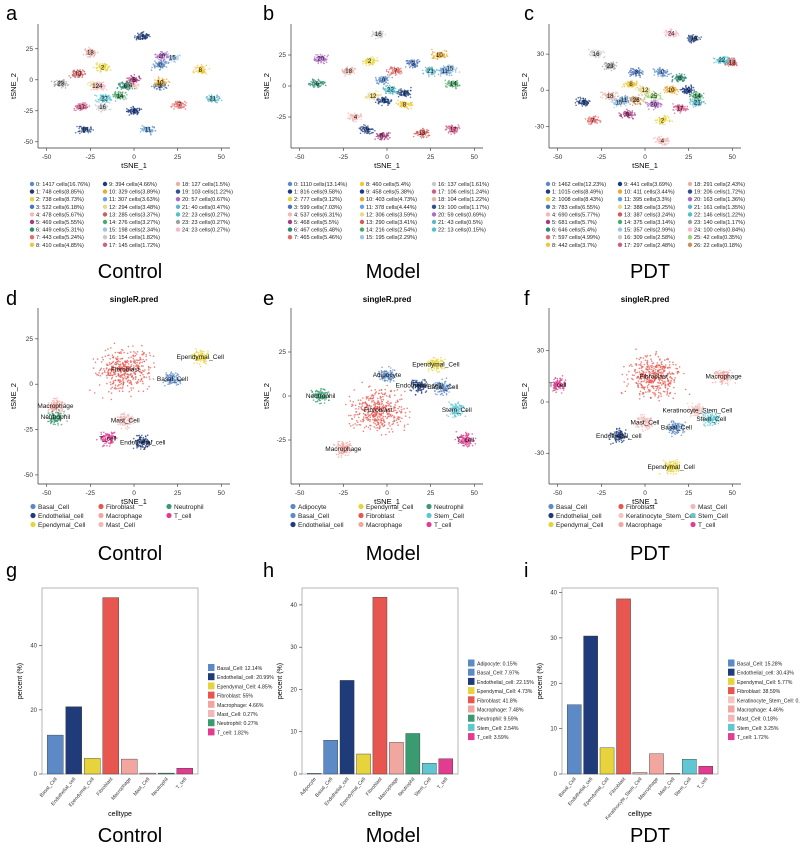  Describe the element at coordinates (348, 72) in the screenshot. I see `cluster-label: 18` at that location.